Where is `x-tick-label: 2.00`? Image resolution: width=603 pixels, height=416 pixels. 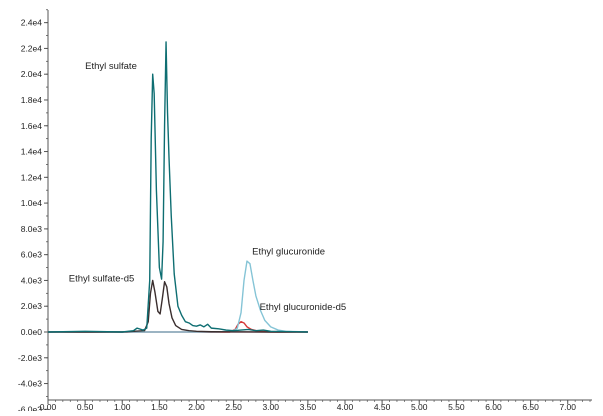
x-tick-label: 2.00 is located at coordinates (196, 406).